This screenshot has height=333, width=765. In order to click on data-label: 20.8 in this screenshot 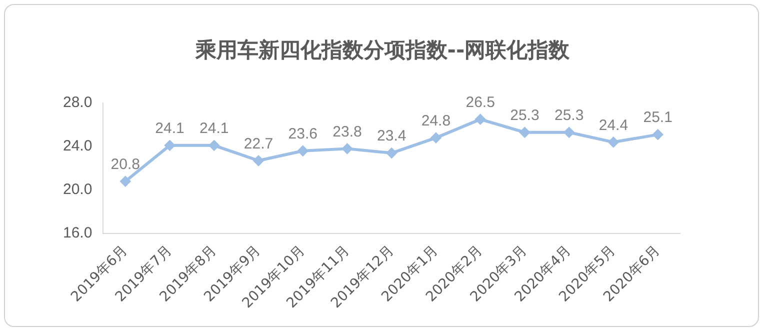, I will do `click(125, 164)`.